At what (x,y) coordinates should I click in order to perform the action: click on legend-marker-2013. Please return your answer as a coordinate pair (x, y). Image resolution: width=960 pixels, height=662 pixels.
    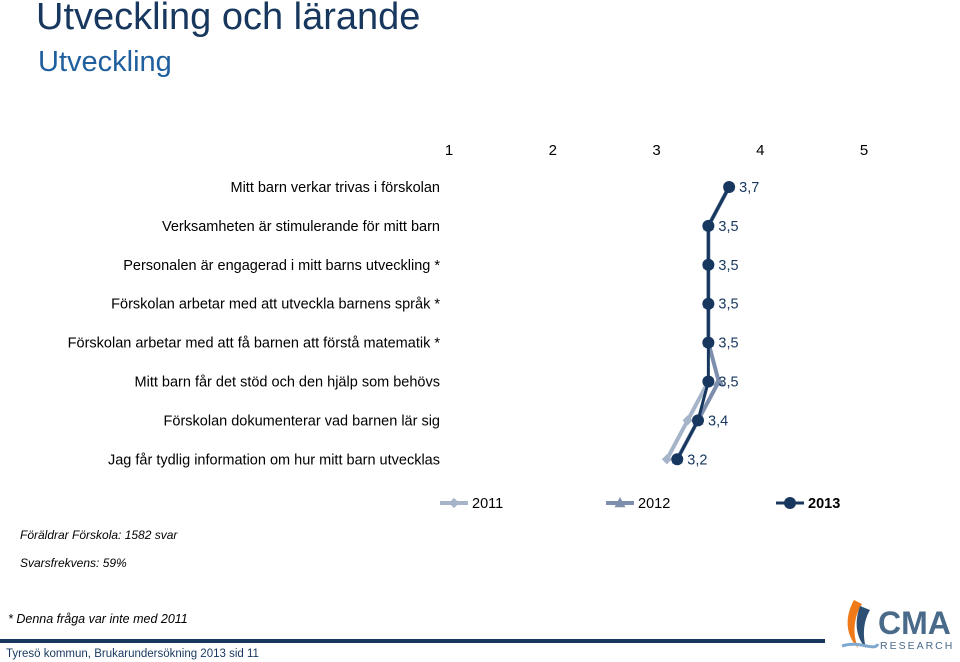
    Looking at the image, I should click on (790, 503).